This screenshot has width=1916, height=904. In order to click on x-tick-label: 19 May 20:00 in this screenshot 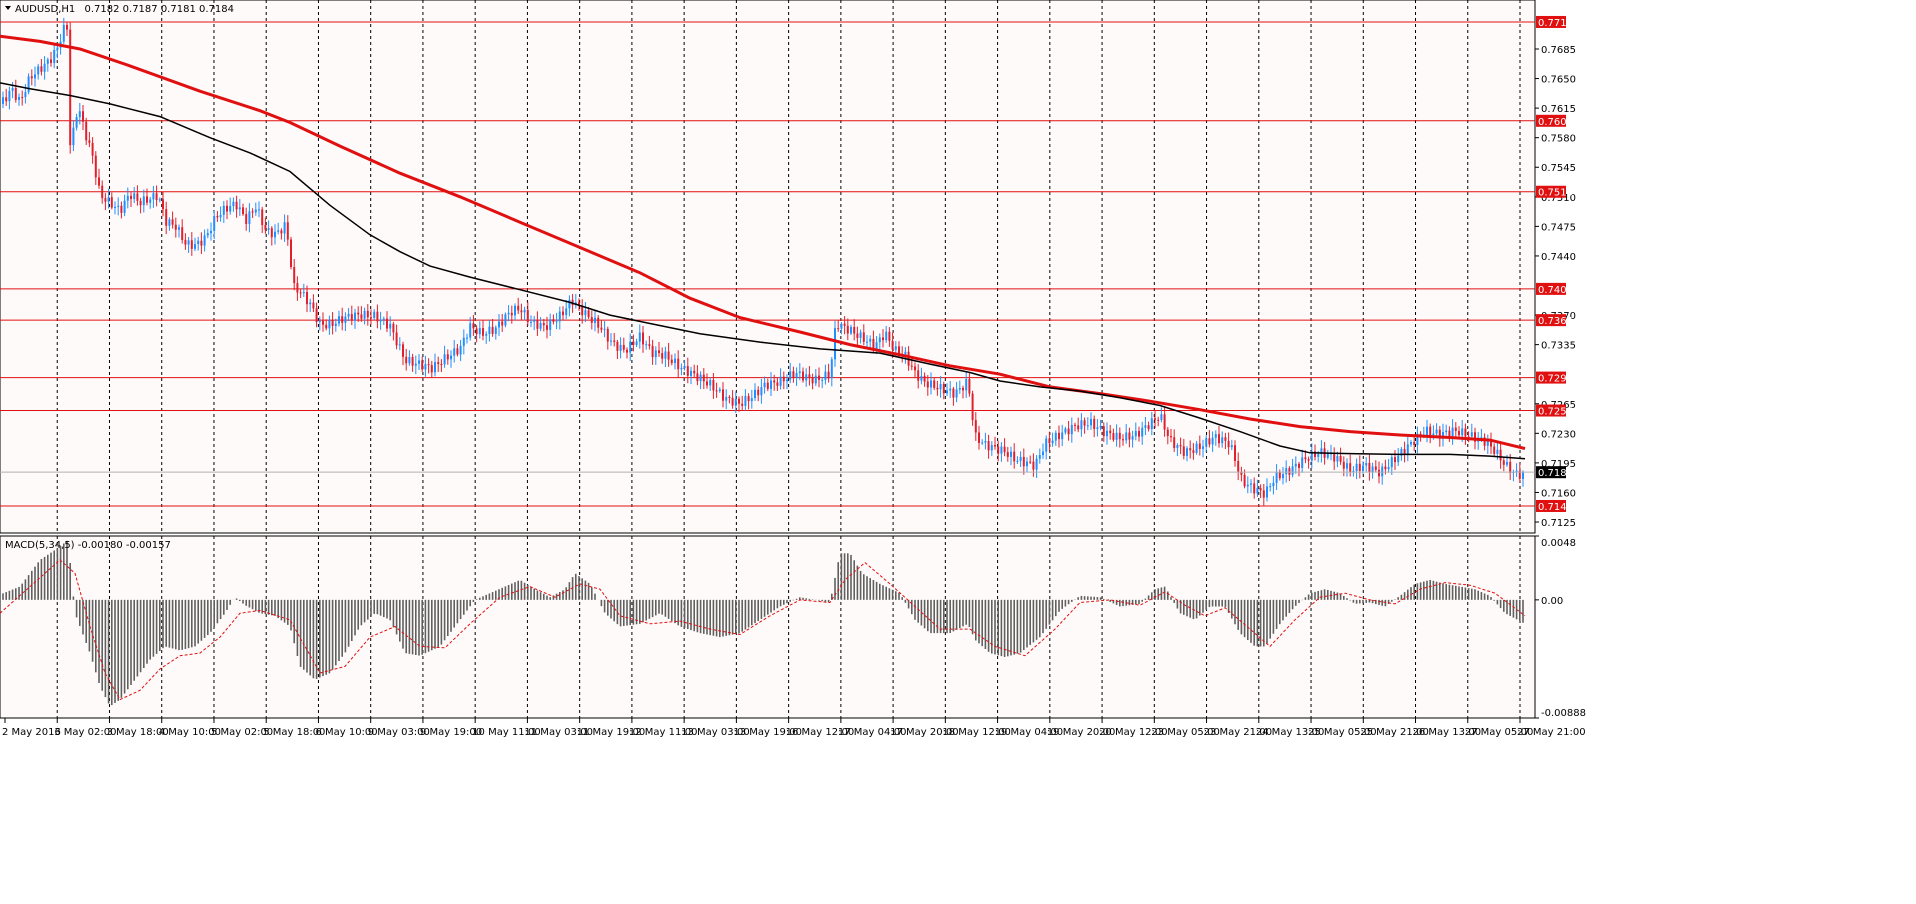, I will do `click(1081, 732)`.